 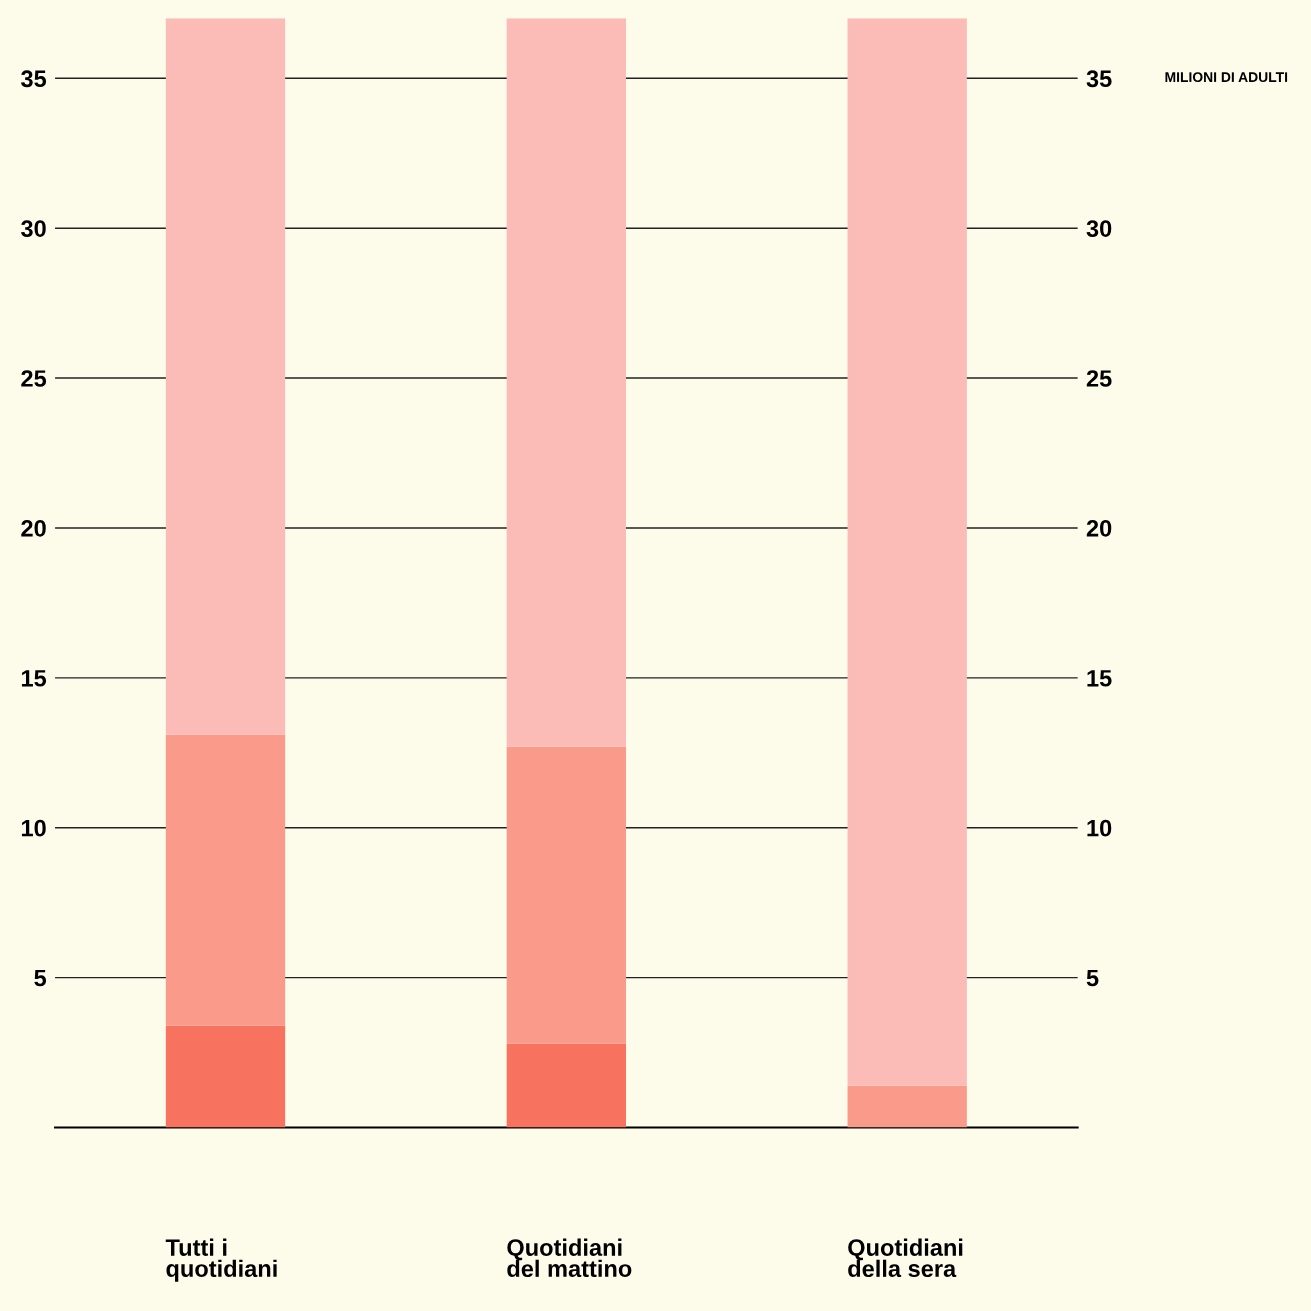 I want to click on y2-tick-label: 25, so click(x=1099, y=378).